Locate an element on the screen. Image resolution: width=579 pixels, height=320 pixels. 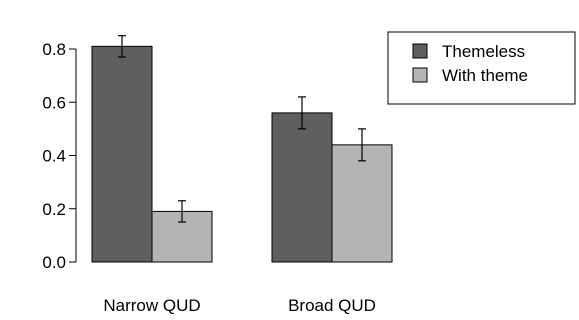
legend-label-with-theme: With theme is located at coordinates (485, 75).